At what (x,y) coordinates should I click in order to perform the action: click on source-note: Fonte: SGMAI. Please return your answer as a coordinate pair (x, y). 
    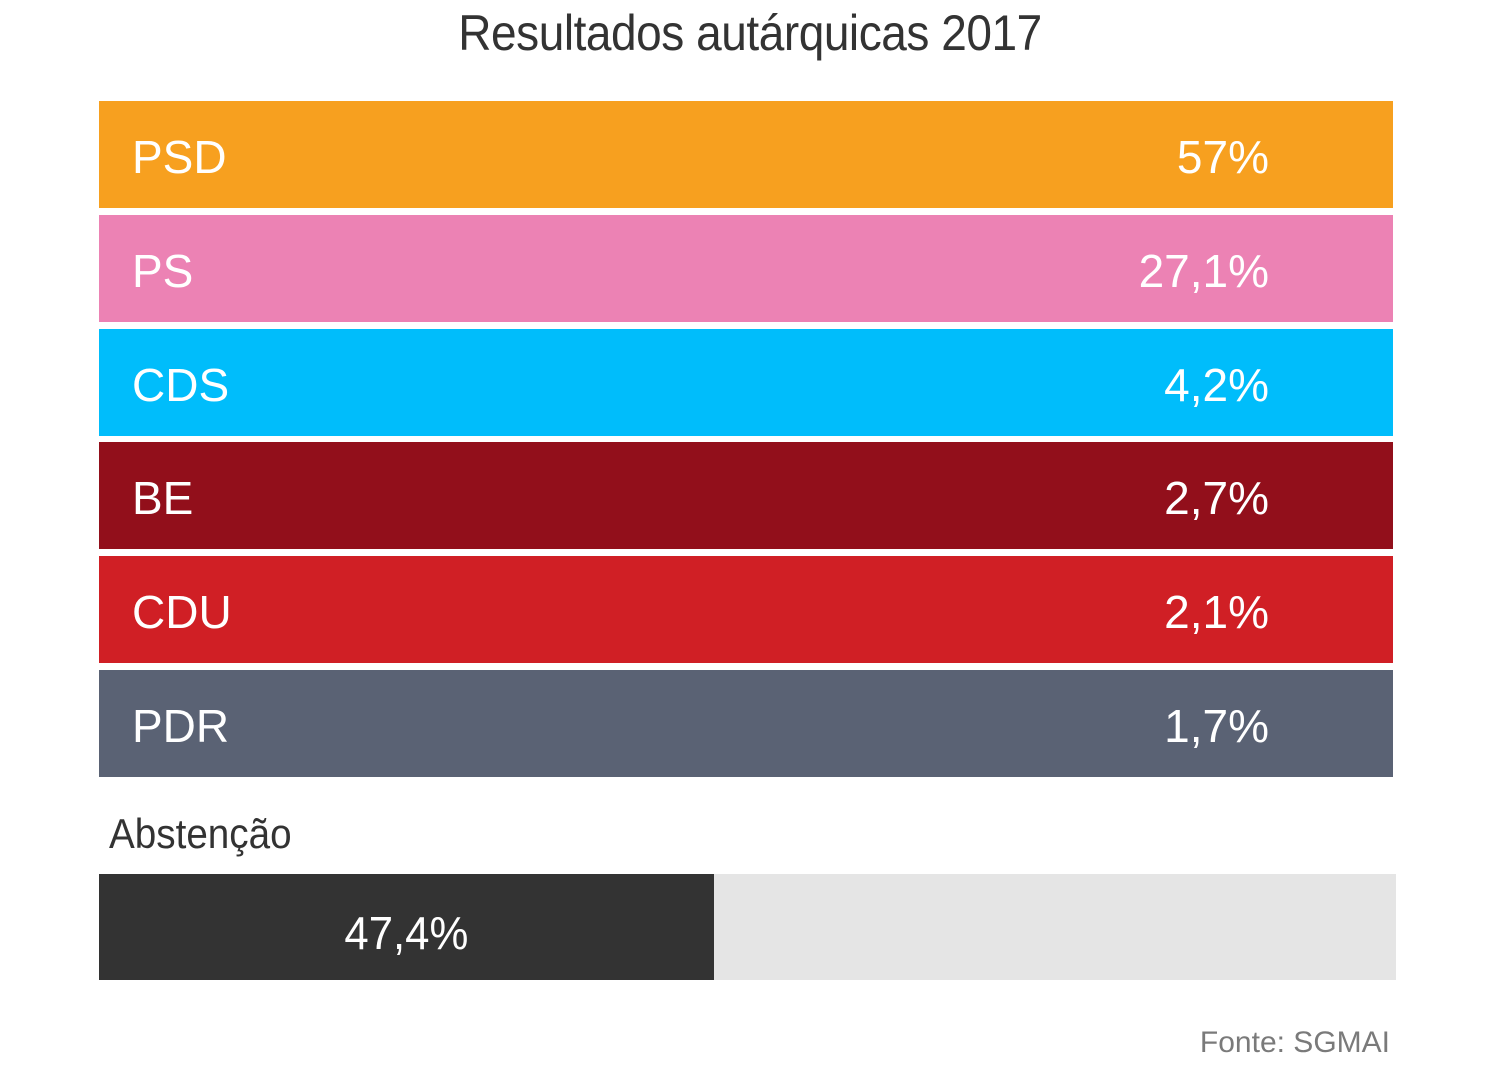
    Looking at the image, I should click on (1294, 1042).